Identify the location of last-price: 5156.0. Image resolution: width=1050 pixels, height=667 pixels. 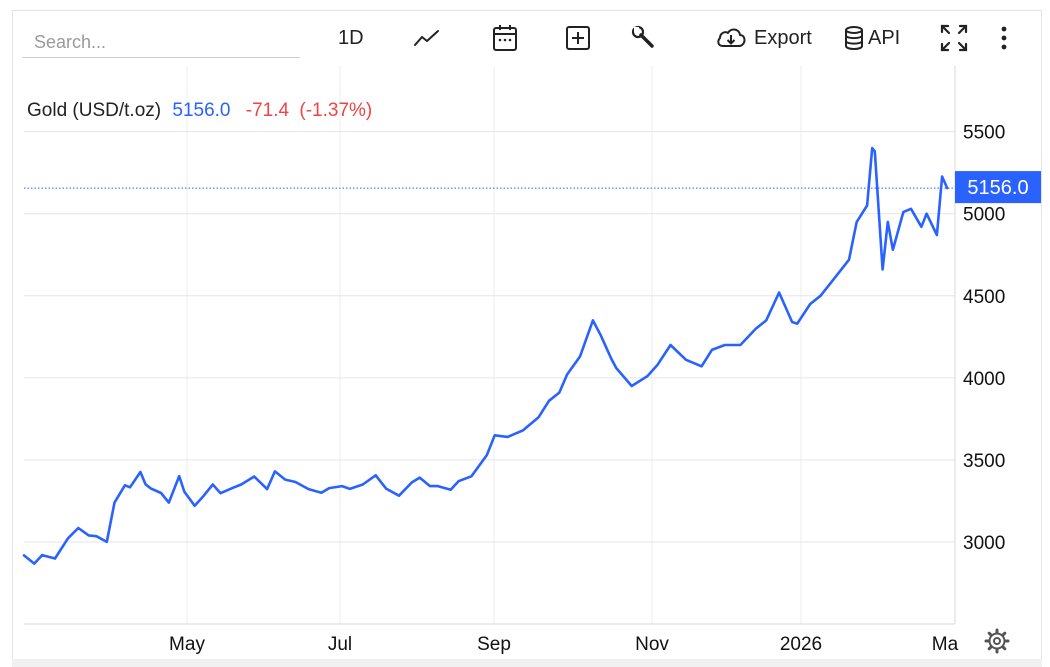
(201, 110).